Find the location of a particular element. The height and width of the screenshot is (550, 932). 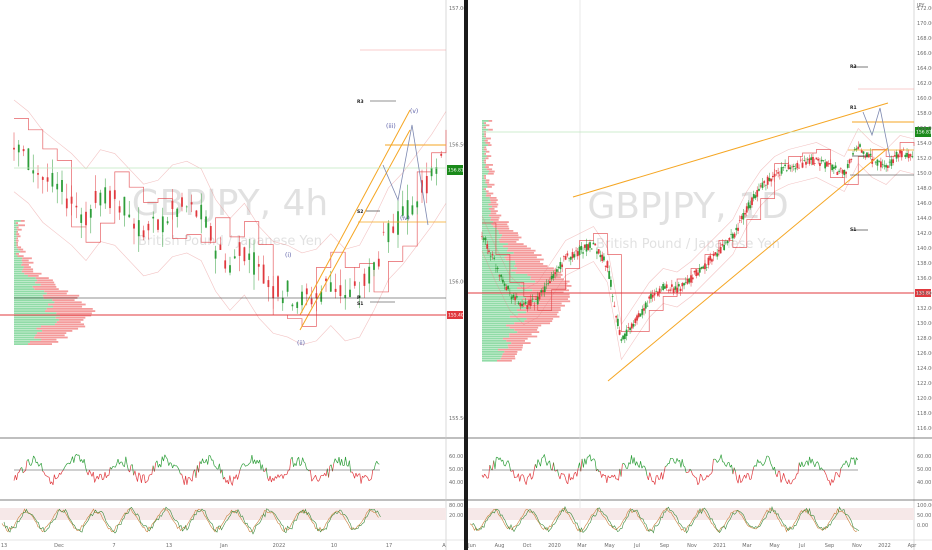

time-tick: A is located at coordinates (444, 546).